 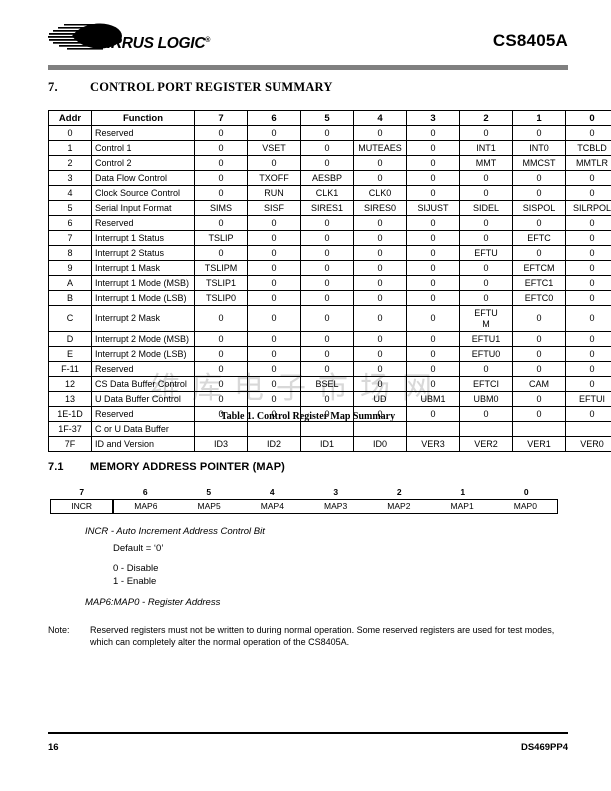 What do you see at coordinates (380, 193) in the screenshot?
I see `cell-bit-4: CLK0` at bounding box center [380, 193].